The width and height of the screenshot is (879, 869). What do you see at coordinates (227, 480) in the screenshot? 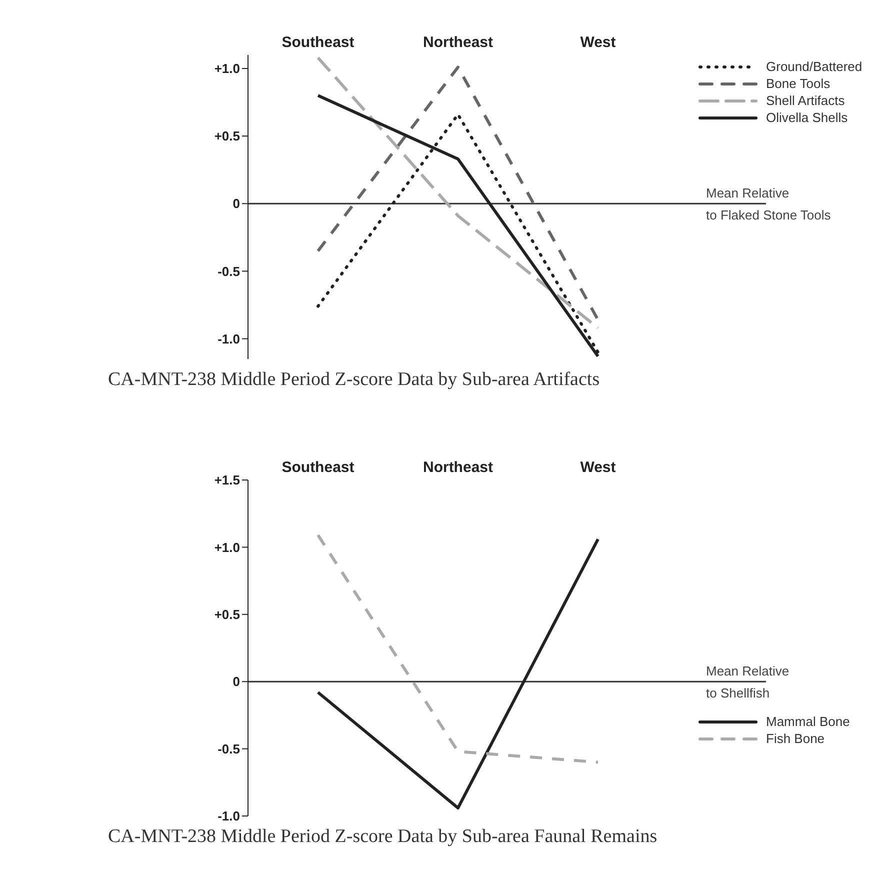
I see `y-tick-label: +1.5` at bounding box center [227, 480].